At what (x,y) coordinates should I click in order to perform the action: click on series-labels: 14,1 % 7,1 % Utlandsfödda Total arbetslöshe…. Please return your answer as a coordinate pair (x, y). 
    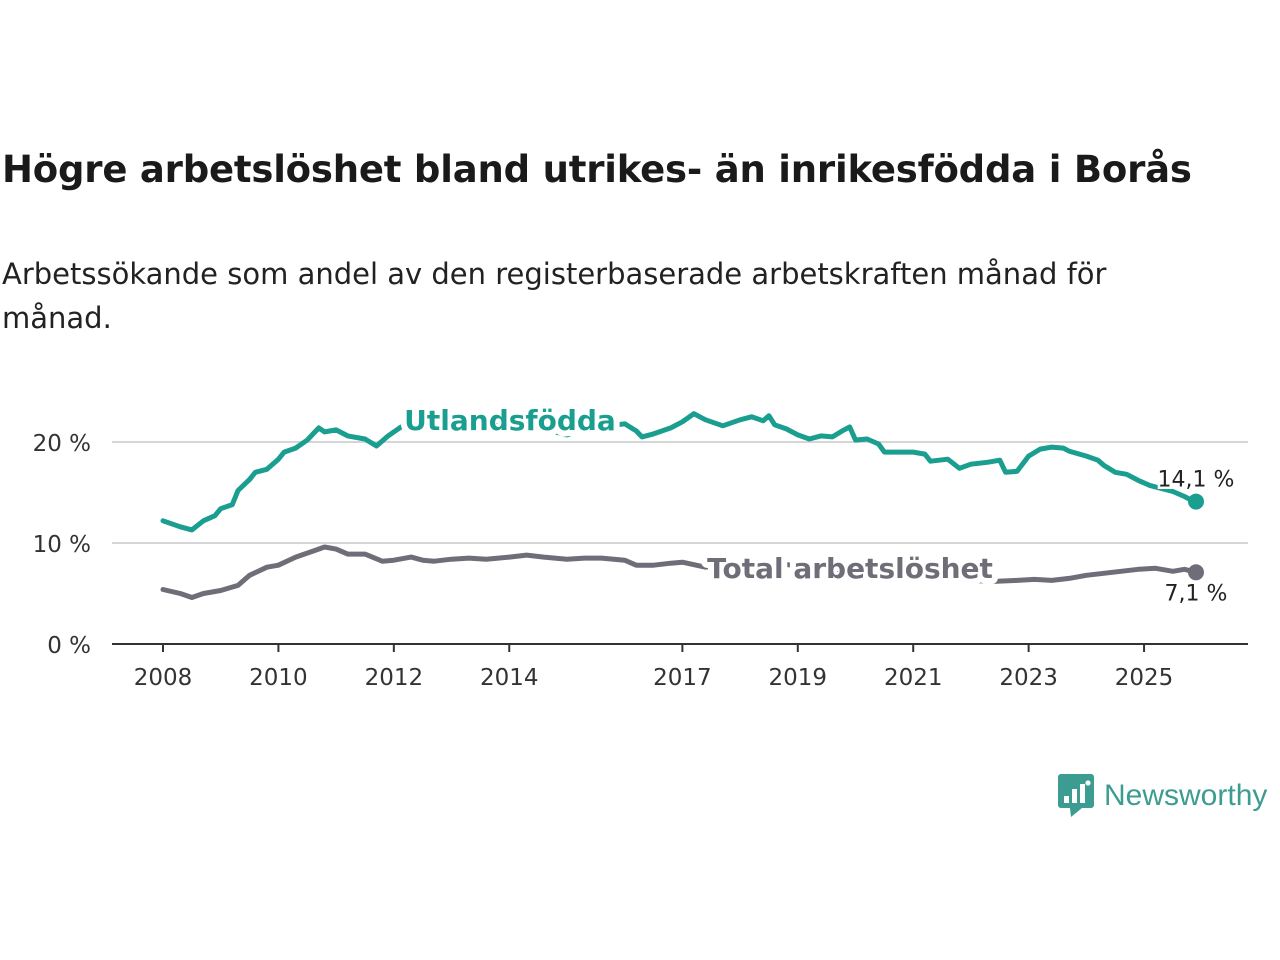
    Looking at the image, I should click on (817, 503).